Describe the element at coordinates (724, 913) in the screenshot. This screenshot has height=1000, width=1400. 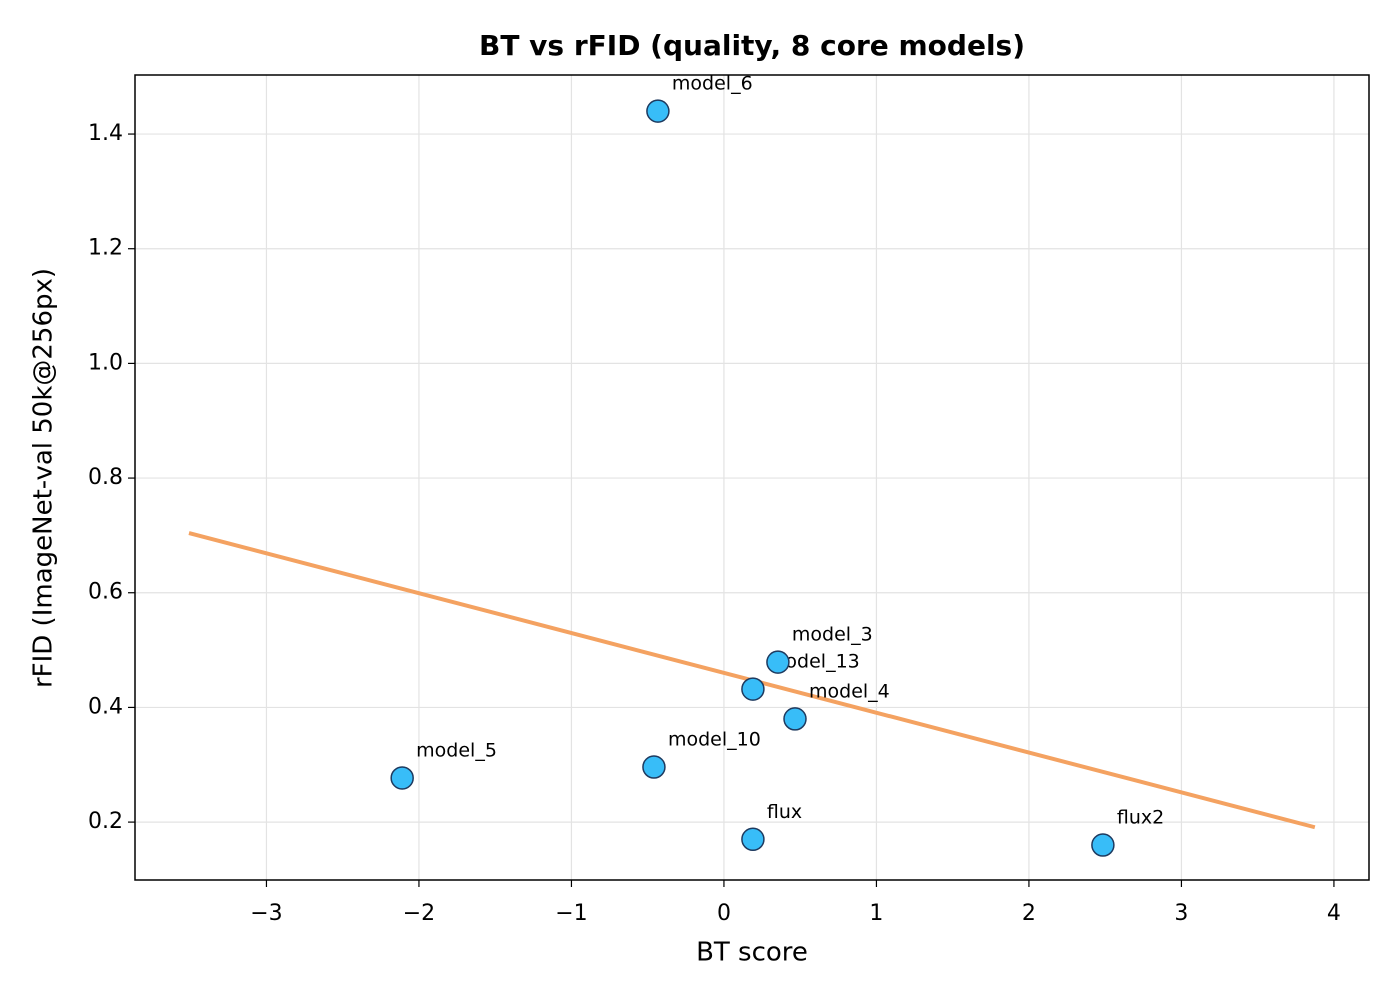
I see `x-tick-label: 0` at that location.